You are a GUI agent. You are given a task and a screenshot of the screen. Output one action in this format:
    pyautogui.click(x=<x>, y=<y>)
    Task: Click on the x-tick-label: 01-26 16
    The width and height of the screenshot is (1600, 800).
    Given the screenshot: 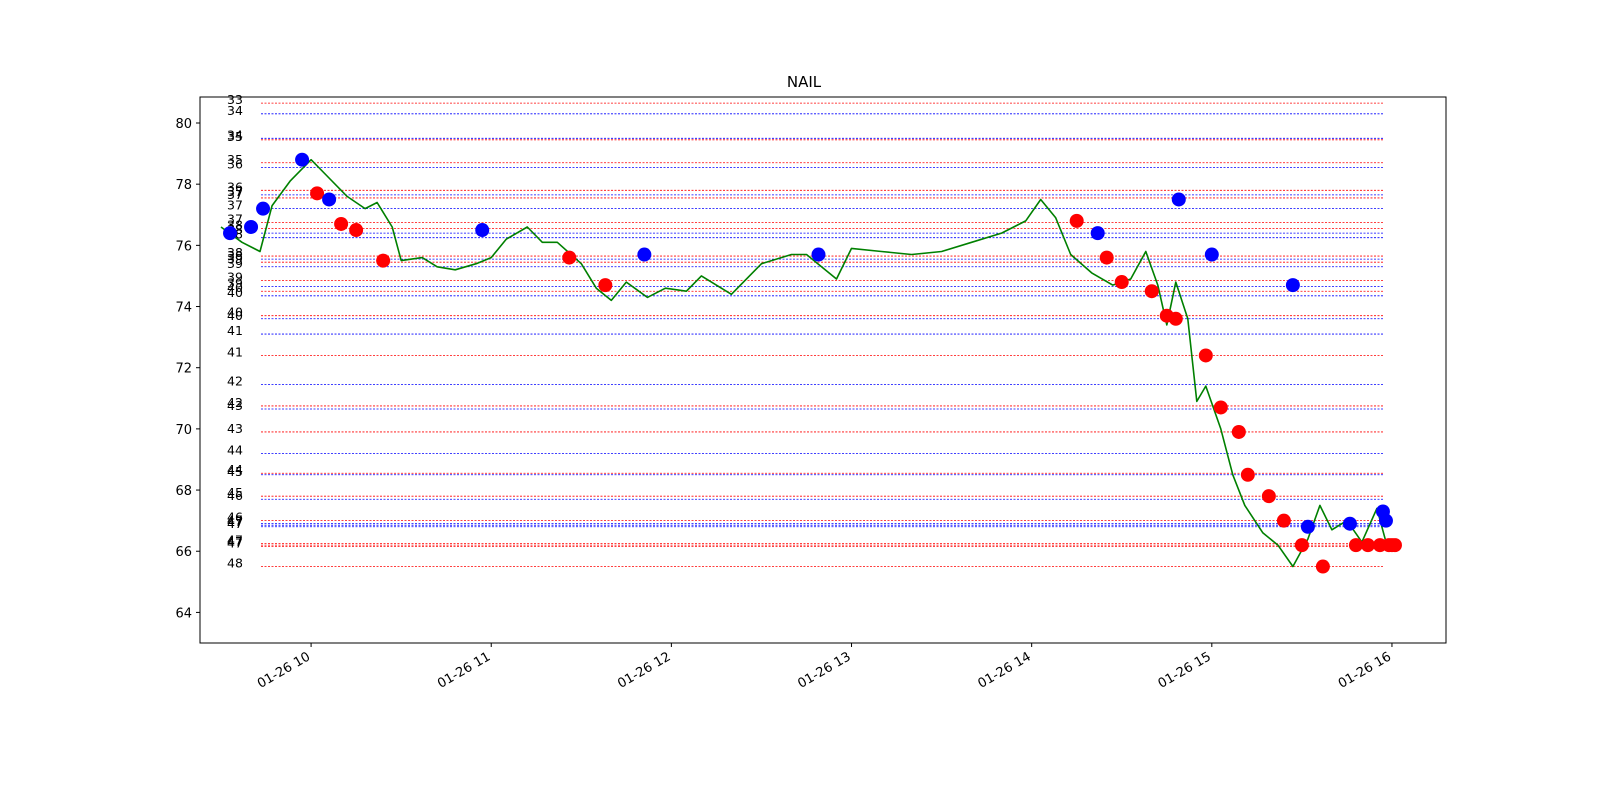 What is the action you would take?
    pyautogui.click(x=1365, y=670)
    